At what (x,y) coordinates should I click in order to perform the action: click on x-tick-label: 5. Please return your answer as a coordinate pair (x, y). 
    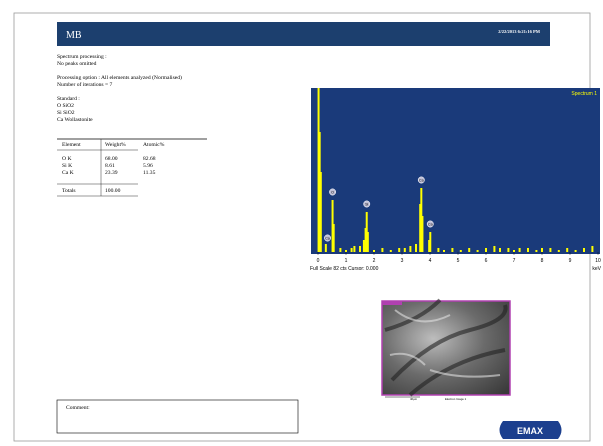
    Looking at the image, I should click on (458, 261).